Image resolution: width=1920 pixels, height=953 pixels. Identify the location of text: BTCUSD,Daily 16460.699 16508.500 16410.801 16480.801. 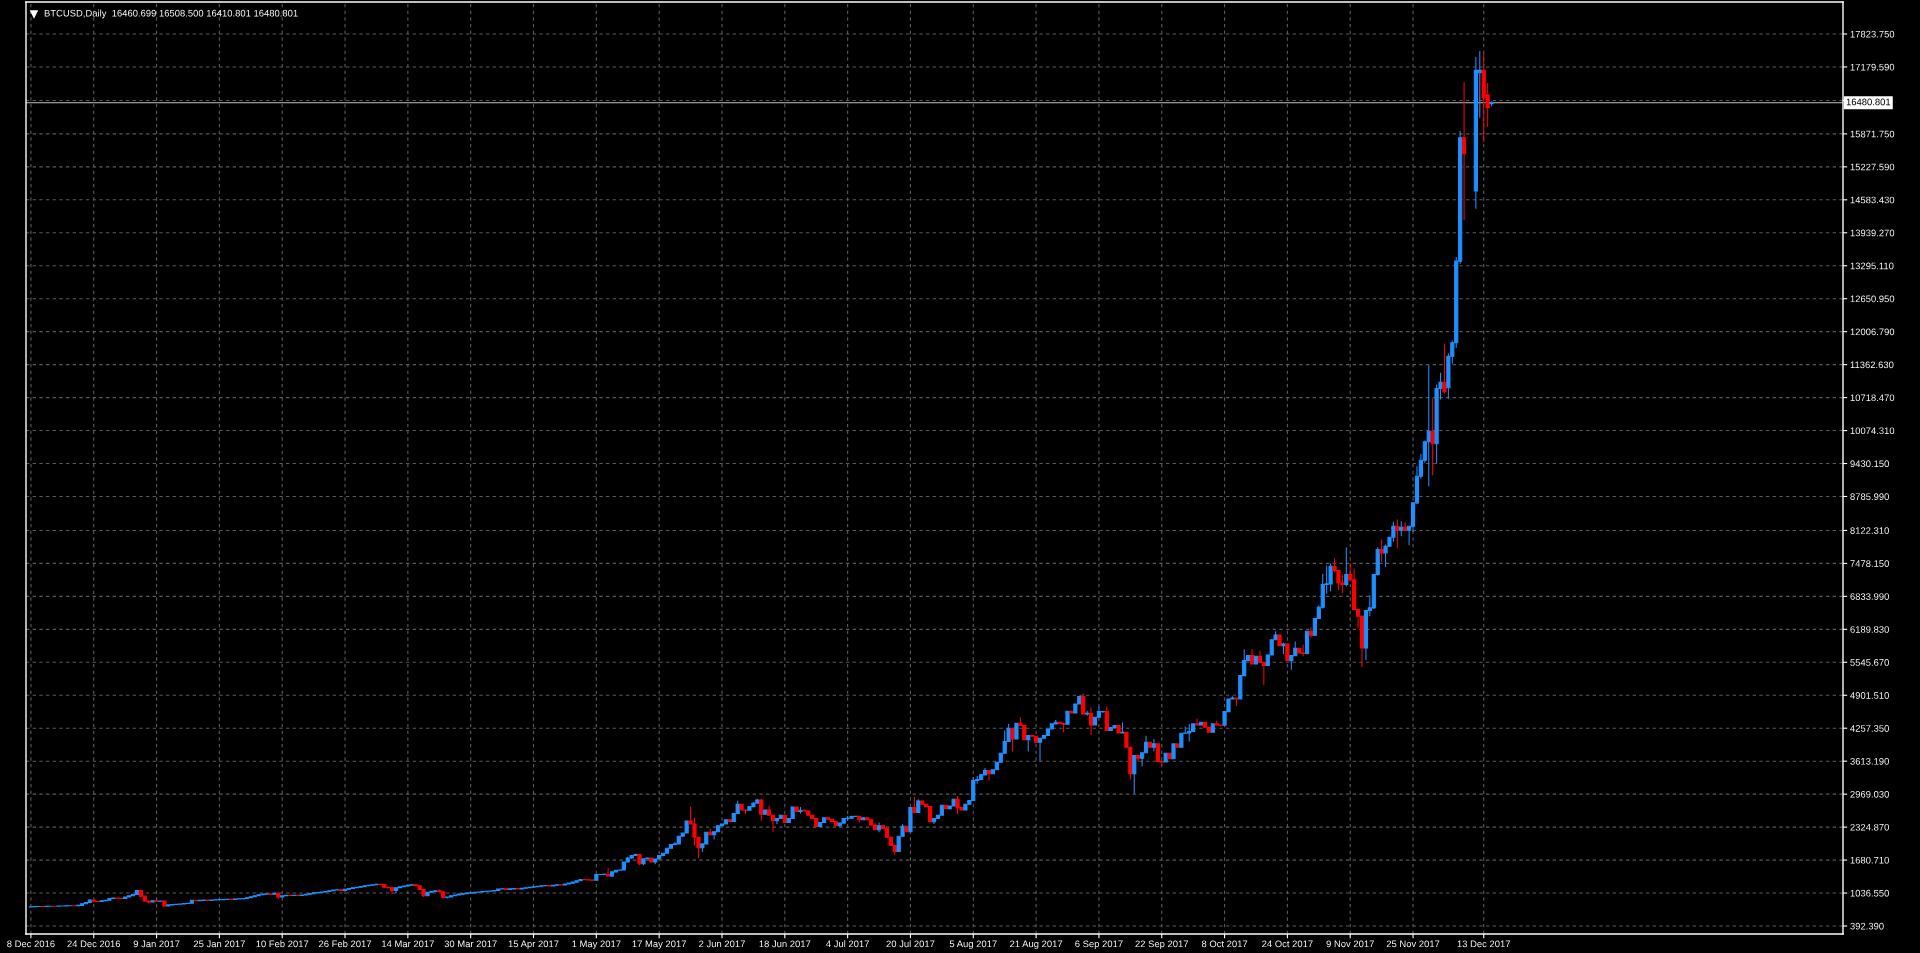
(171, 14).